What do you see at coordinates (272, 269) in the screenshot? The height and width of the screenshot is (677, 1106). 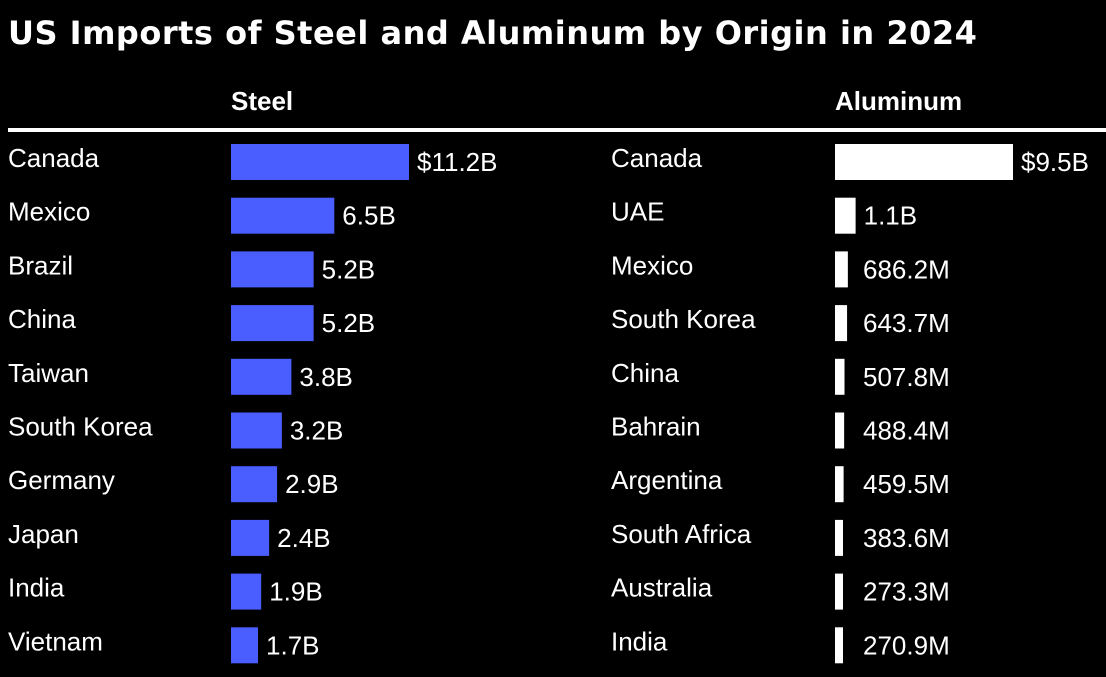 I see `steel-bar-brazil` at bounding box center [272, 269].